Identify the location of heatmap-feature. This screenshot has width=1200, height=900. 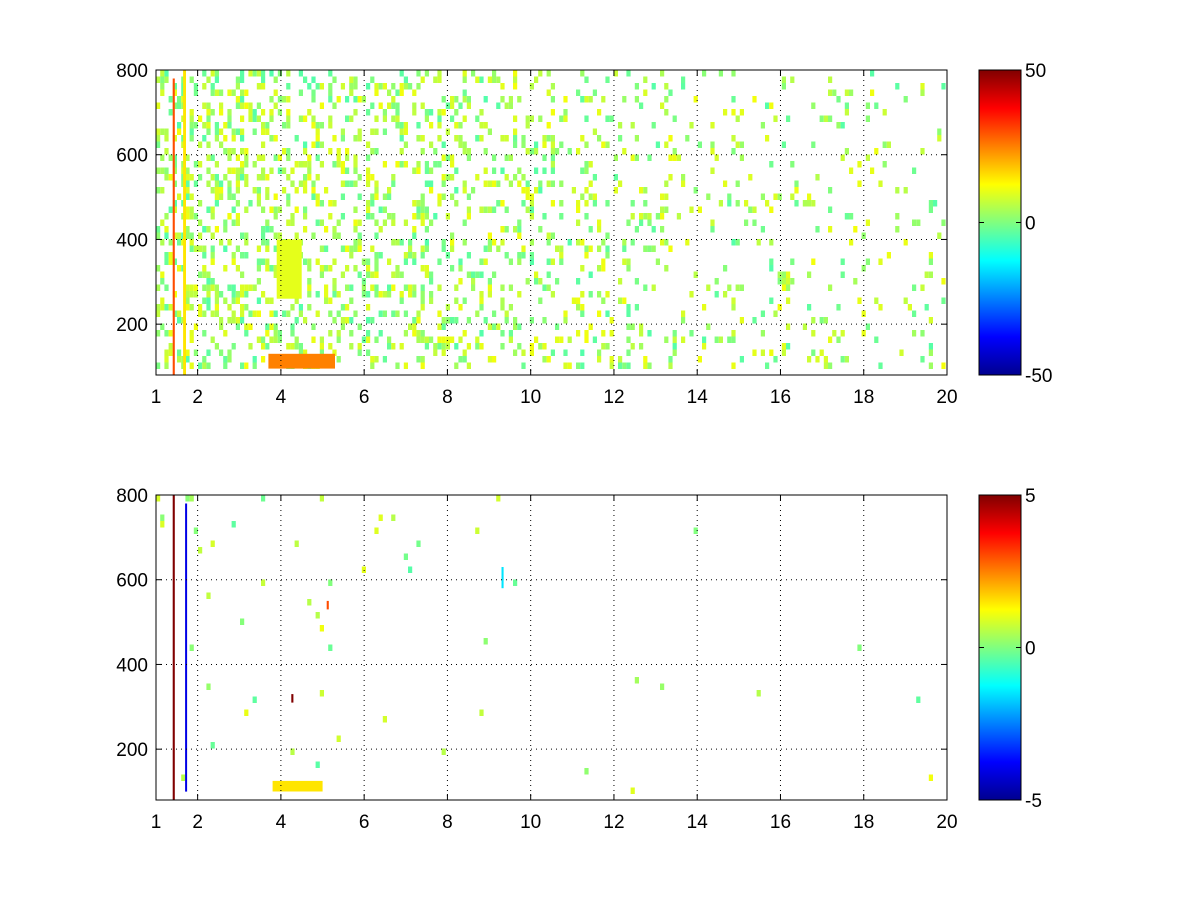
(184, 222).